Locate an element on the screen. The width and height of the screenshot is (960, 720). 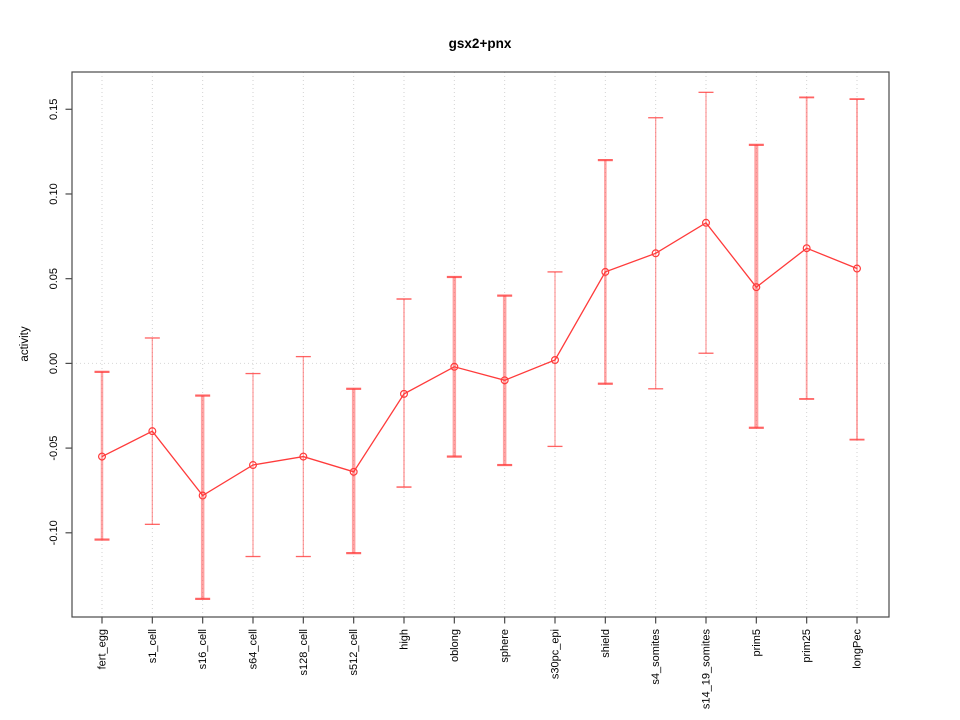
x-tick-label: fert_egg is located at coordinates (103, 649).